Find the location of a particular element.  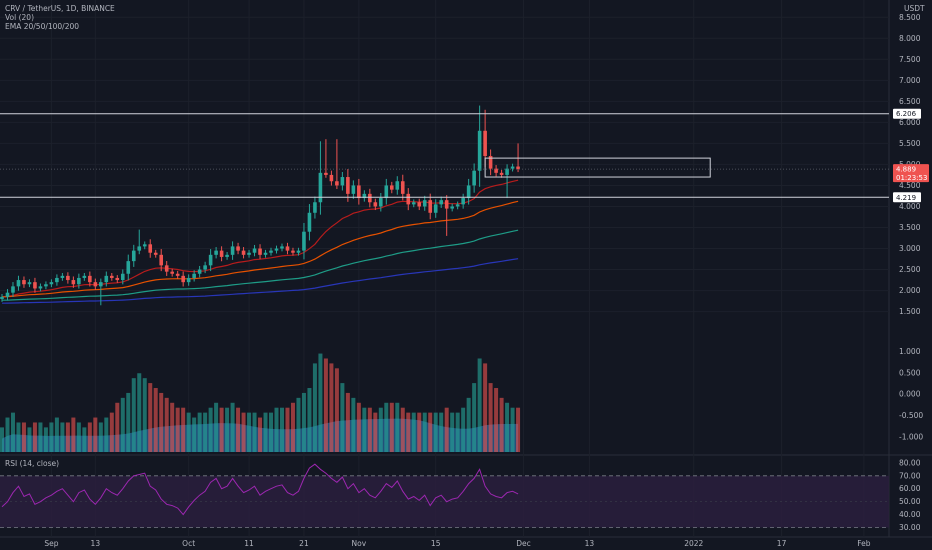

volume-legend: Vol (20) is located at coordinates (20, 17).